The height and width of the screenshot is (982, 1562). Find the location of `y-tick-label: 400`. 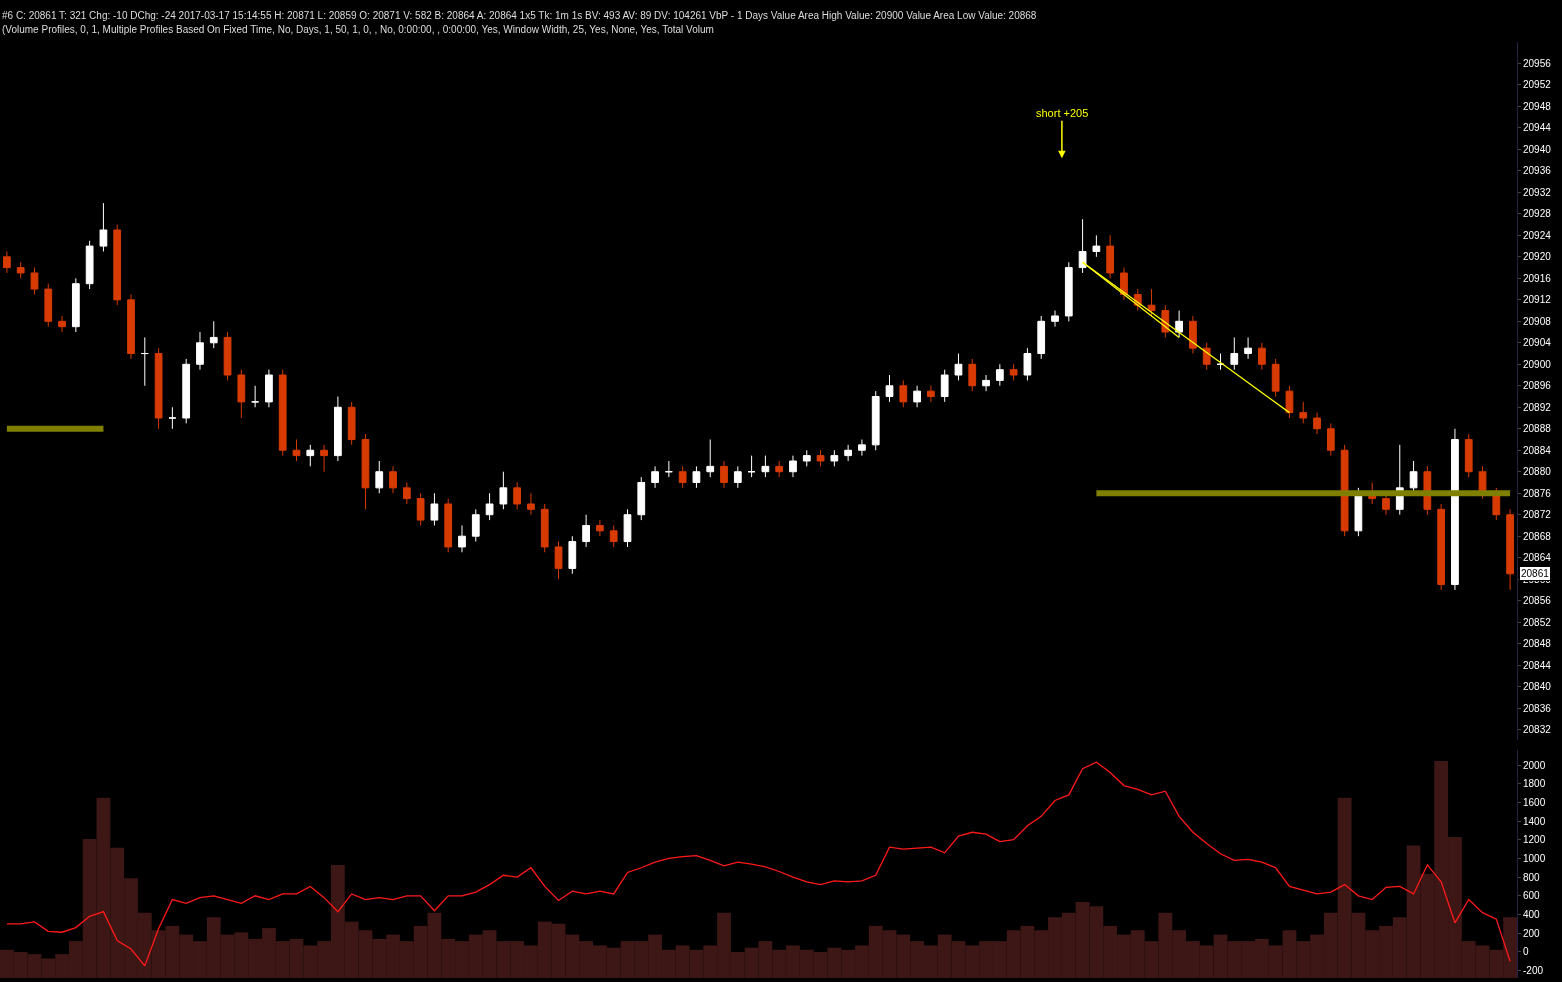

y-tick-label: 400 is located at coordinates (1532, 914).